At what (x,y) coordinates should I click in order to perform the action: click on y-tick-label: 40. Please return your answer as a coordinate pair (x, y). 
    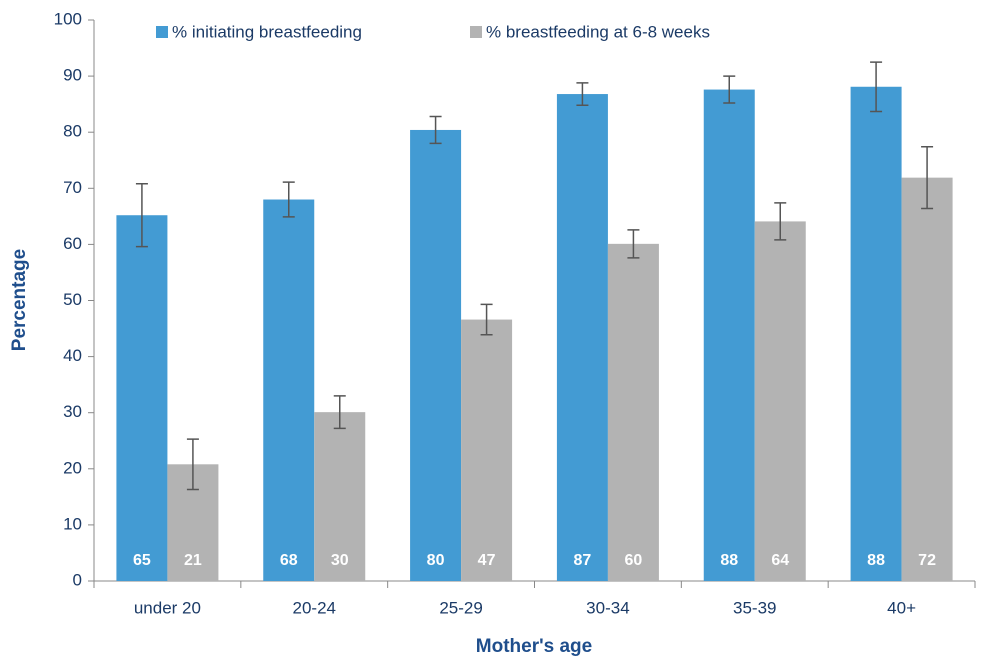
    Looking at the image, I should click on (72, 355).